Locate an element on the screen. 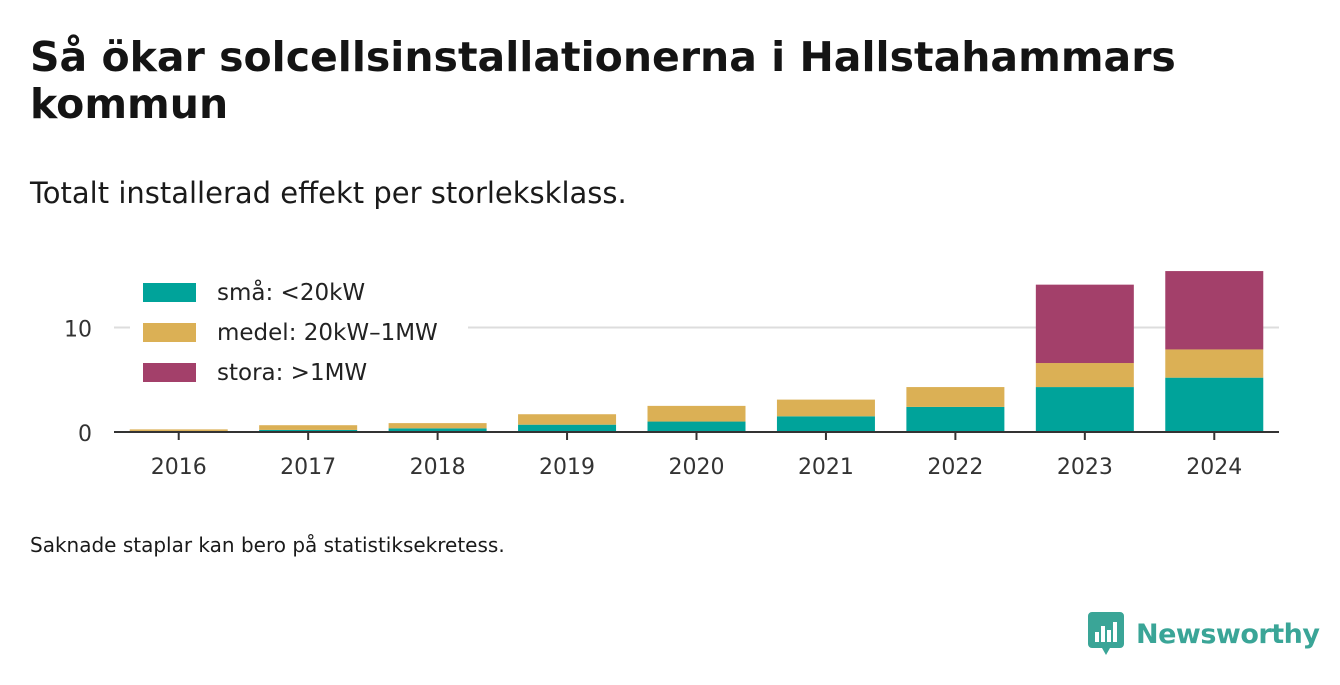 The image size is (1340, 685). x-tick-label: 2016 is located at coordinates (179, 467).